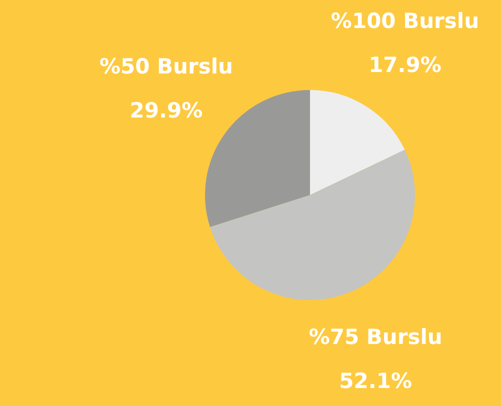 The image size is (501, 406). Describe the element at coordinates (375, 336) in the screenshot. I see `slice-label: %75 Burslu` at that location.